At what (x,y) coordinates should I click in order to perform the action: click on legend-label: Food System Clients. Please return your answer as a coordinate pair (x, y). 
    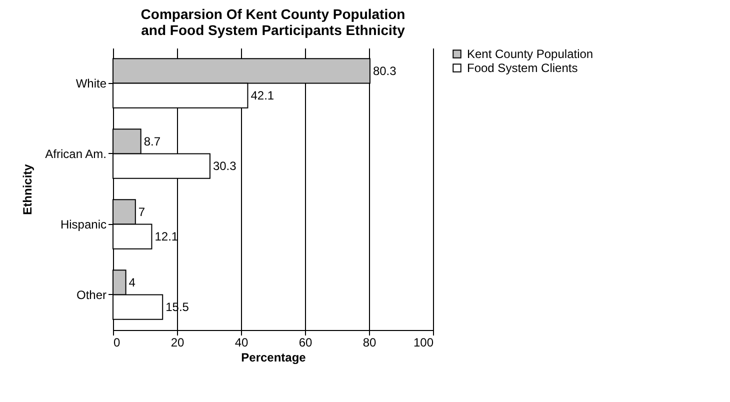
    Looking at the image, I should click on (522, 68).